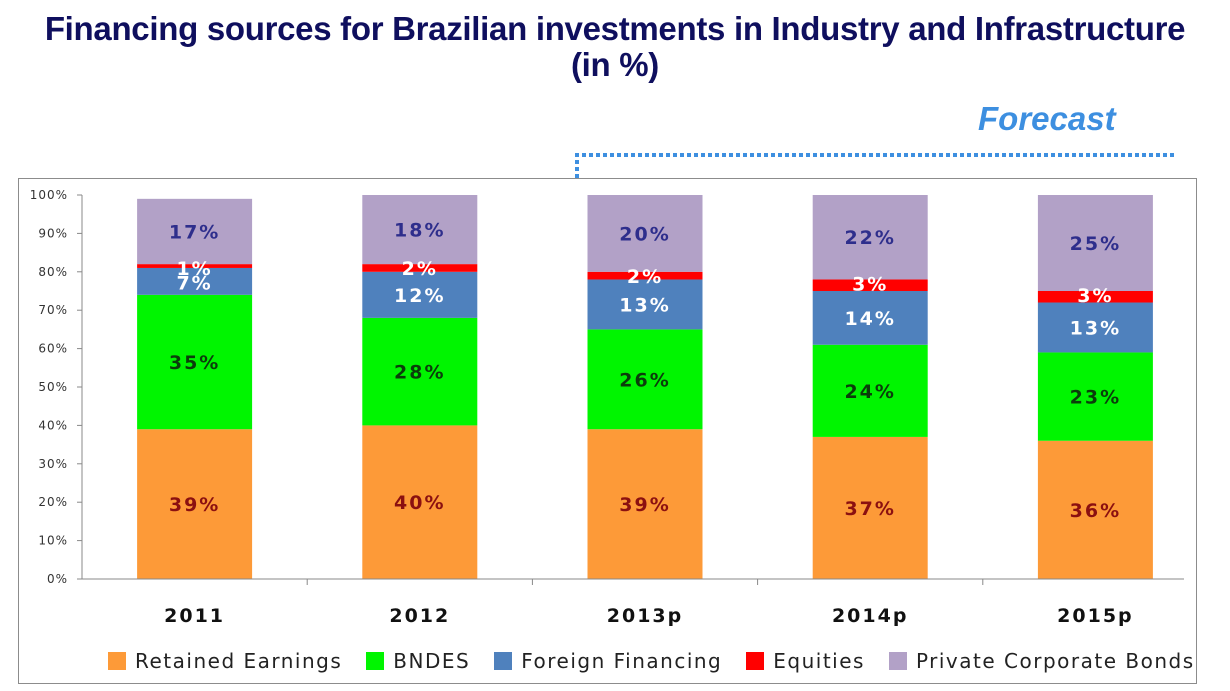  I want to click on data-label: 7%, so click(194, 283).